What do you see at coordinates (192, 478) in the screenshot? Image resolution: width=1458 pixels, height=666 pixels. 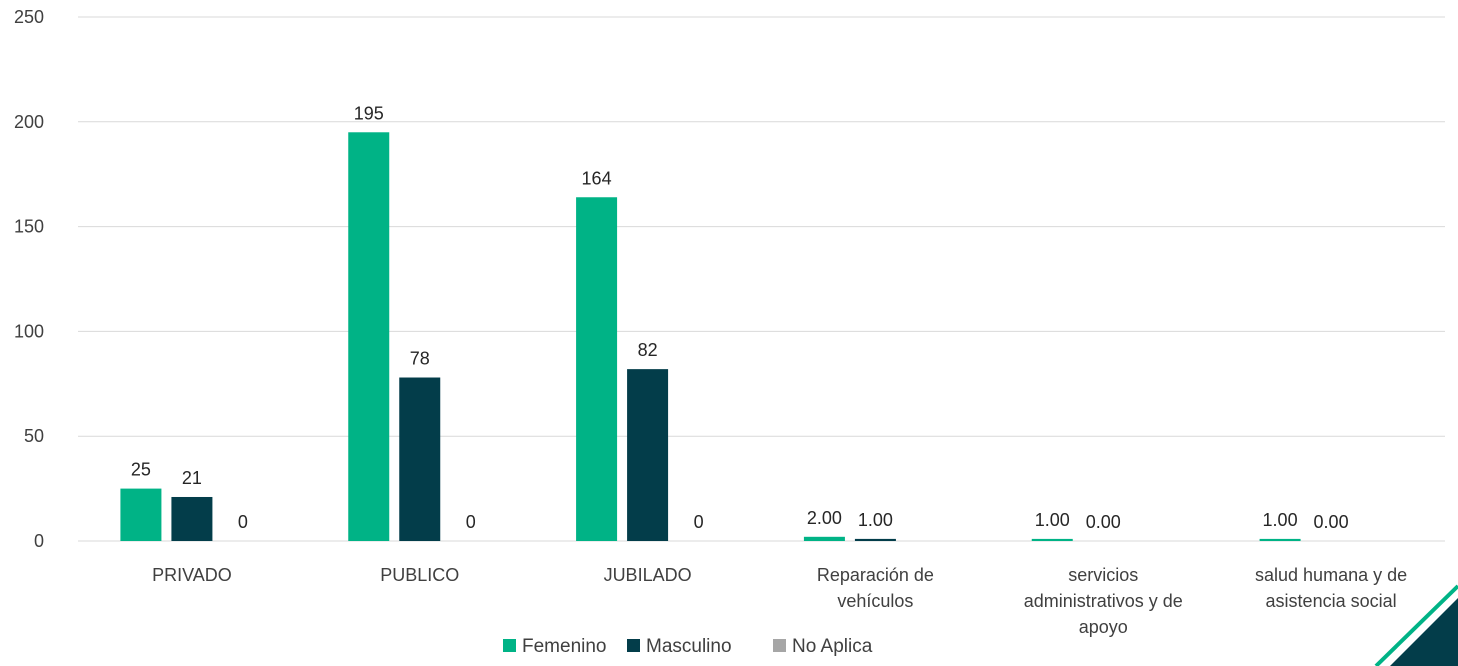 I see `data-label: 21` at bounding box center [192, 478].